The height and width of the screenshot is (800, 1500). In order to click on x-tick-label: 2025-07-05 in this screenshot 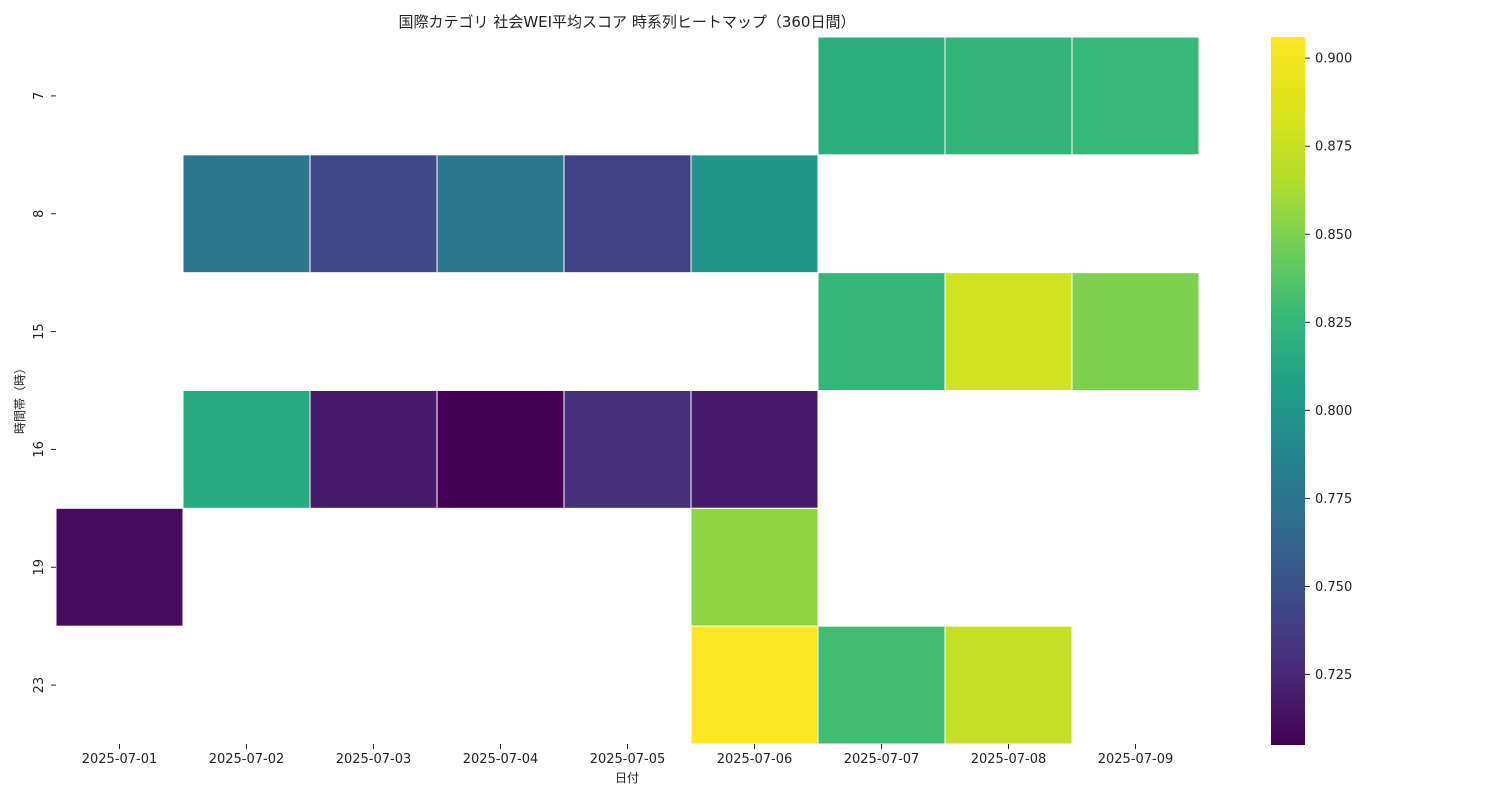, I will do `click(628, 759)`.